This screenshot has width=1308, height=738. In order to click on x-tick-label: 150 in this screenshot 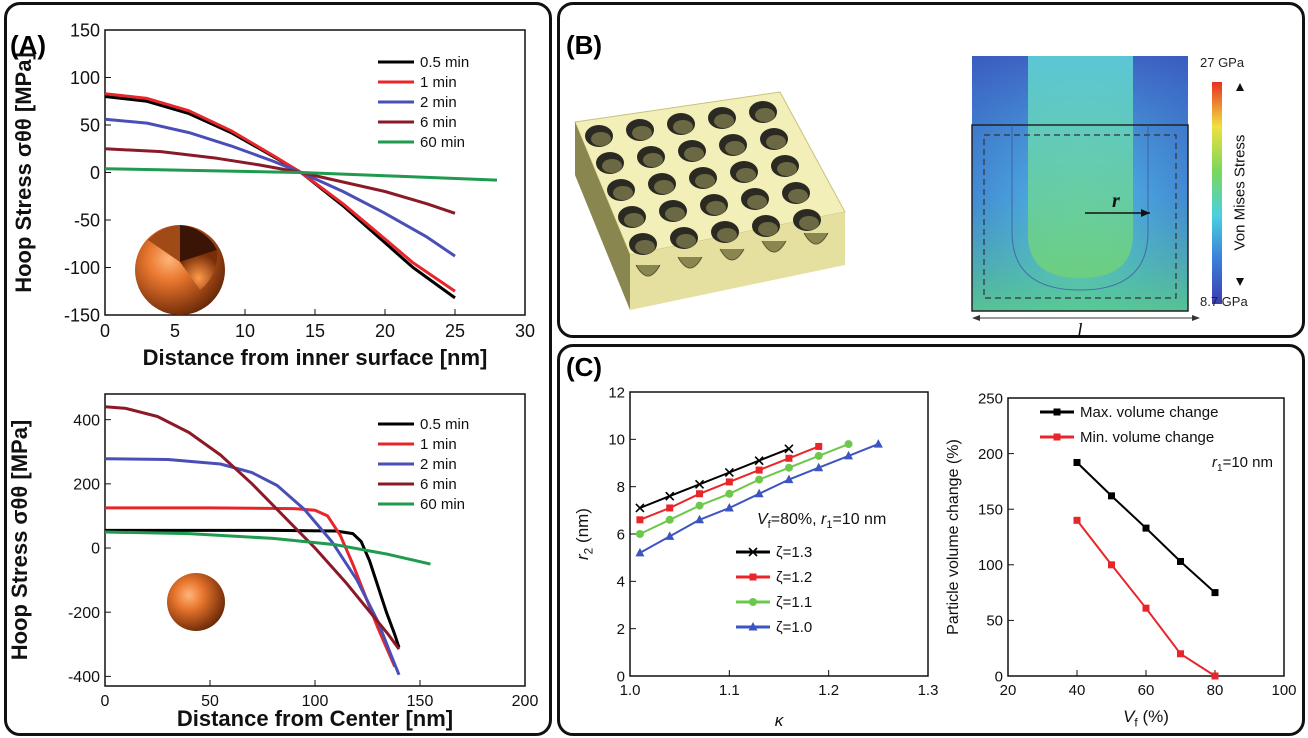, I will do `click(420, 701)`.